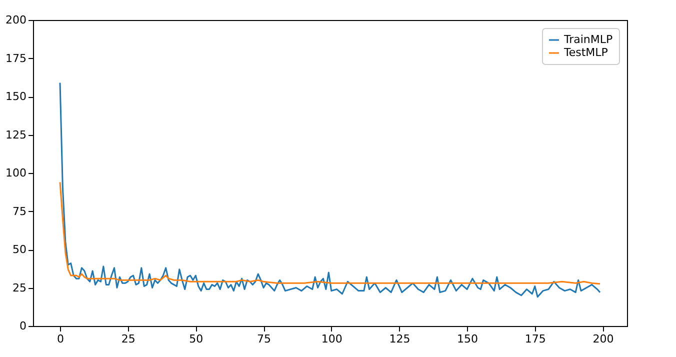 This screenshot has height=357, width=676. What do you see at coordinates (603, 339) in the screenshot?
I see `x-tick-label: 200` at bounding box center [603, 339].